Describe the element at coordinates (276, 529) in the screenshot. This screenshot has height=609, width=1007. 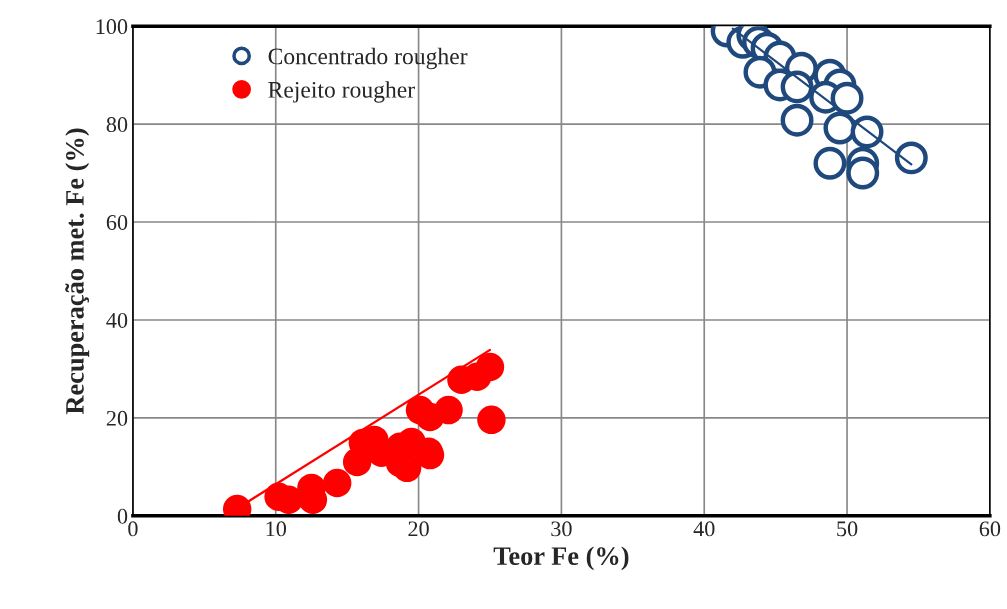
I see `x-tick-label: 10` at that location.